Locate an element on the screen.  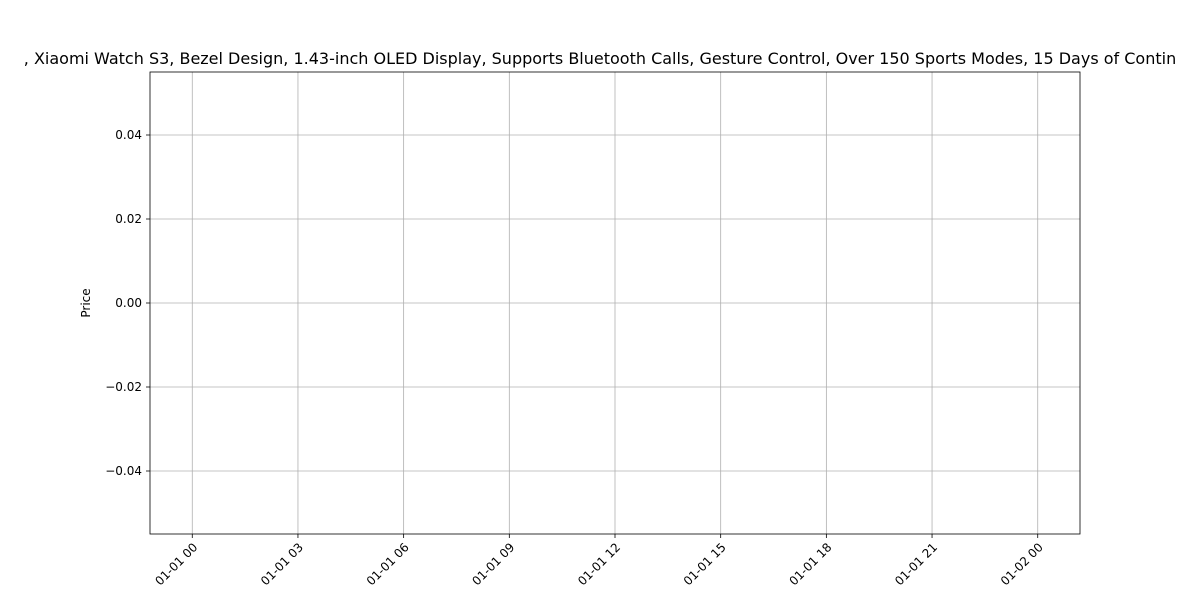
x-tick-label: 01-01 03 is located at coordinates (282, 564).